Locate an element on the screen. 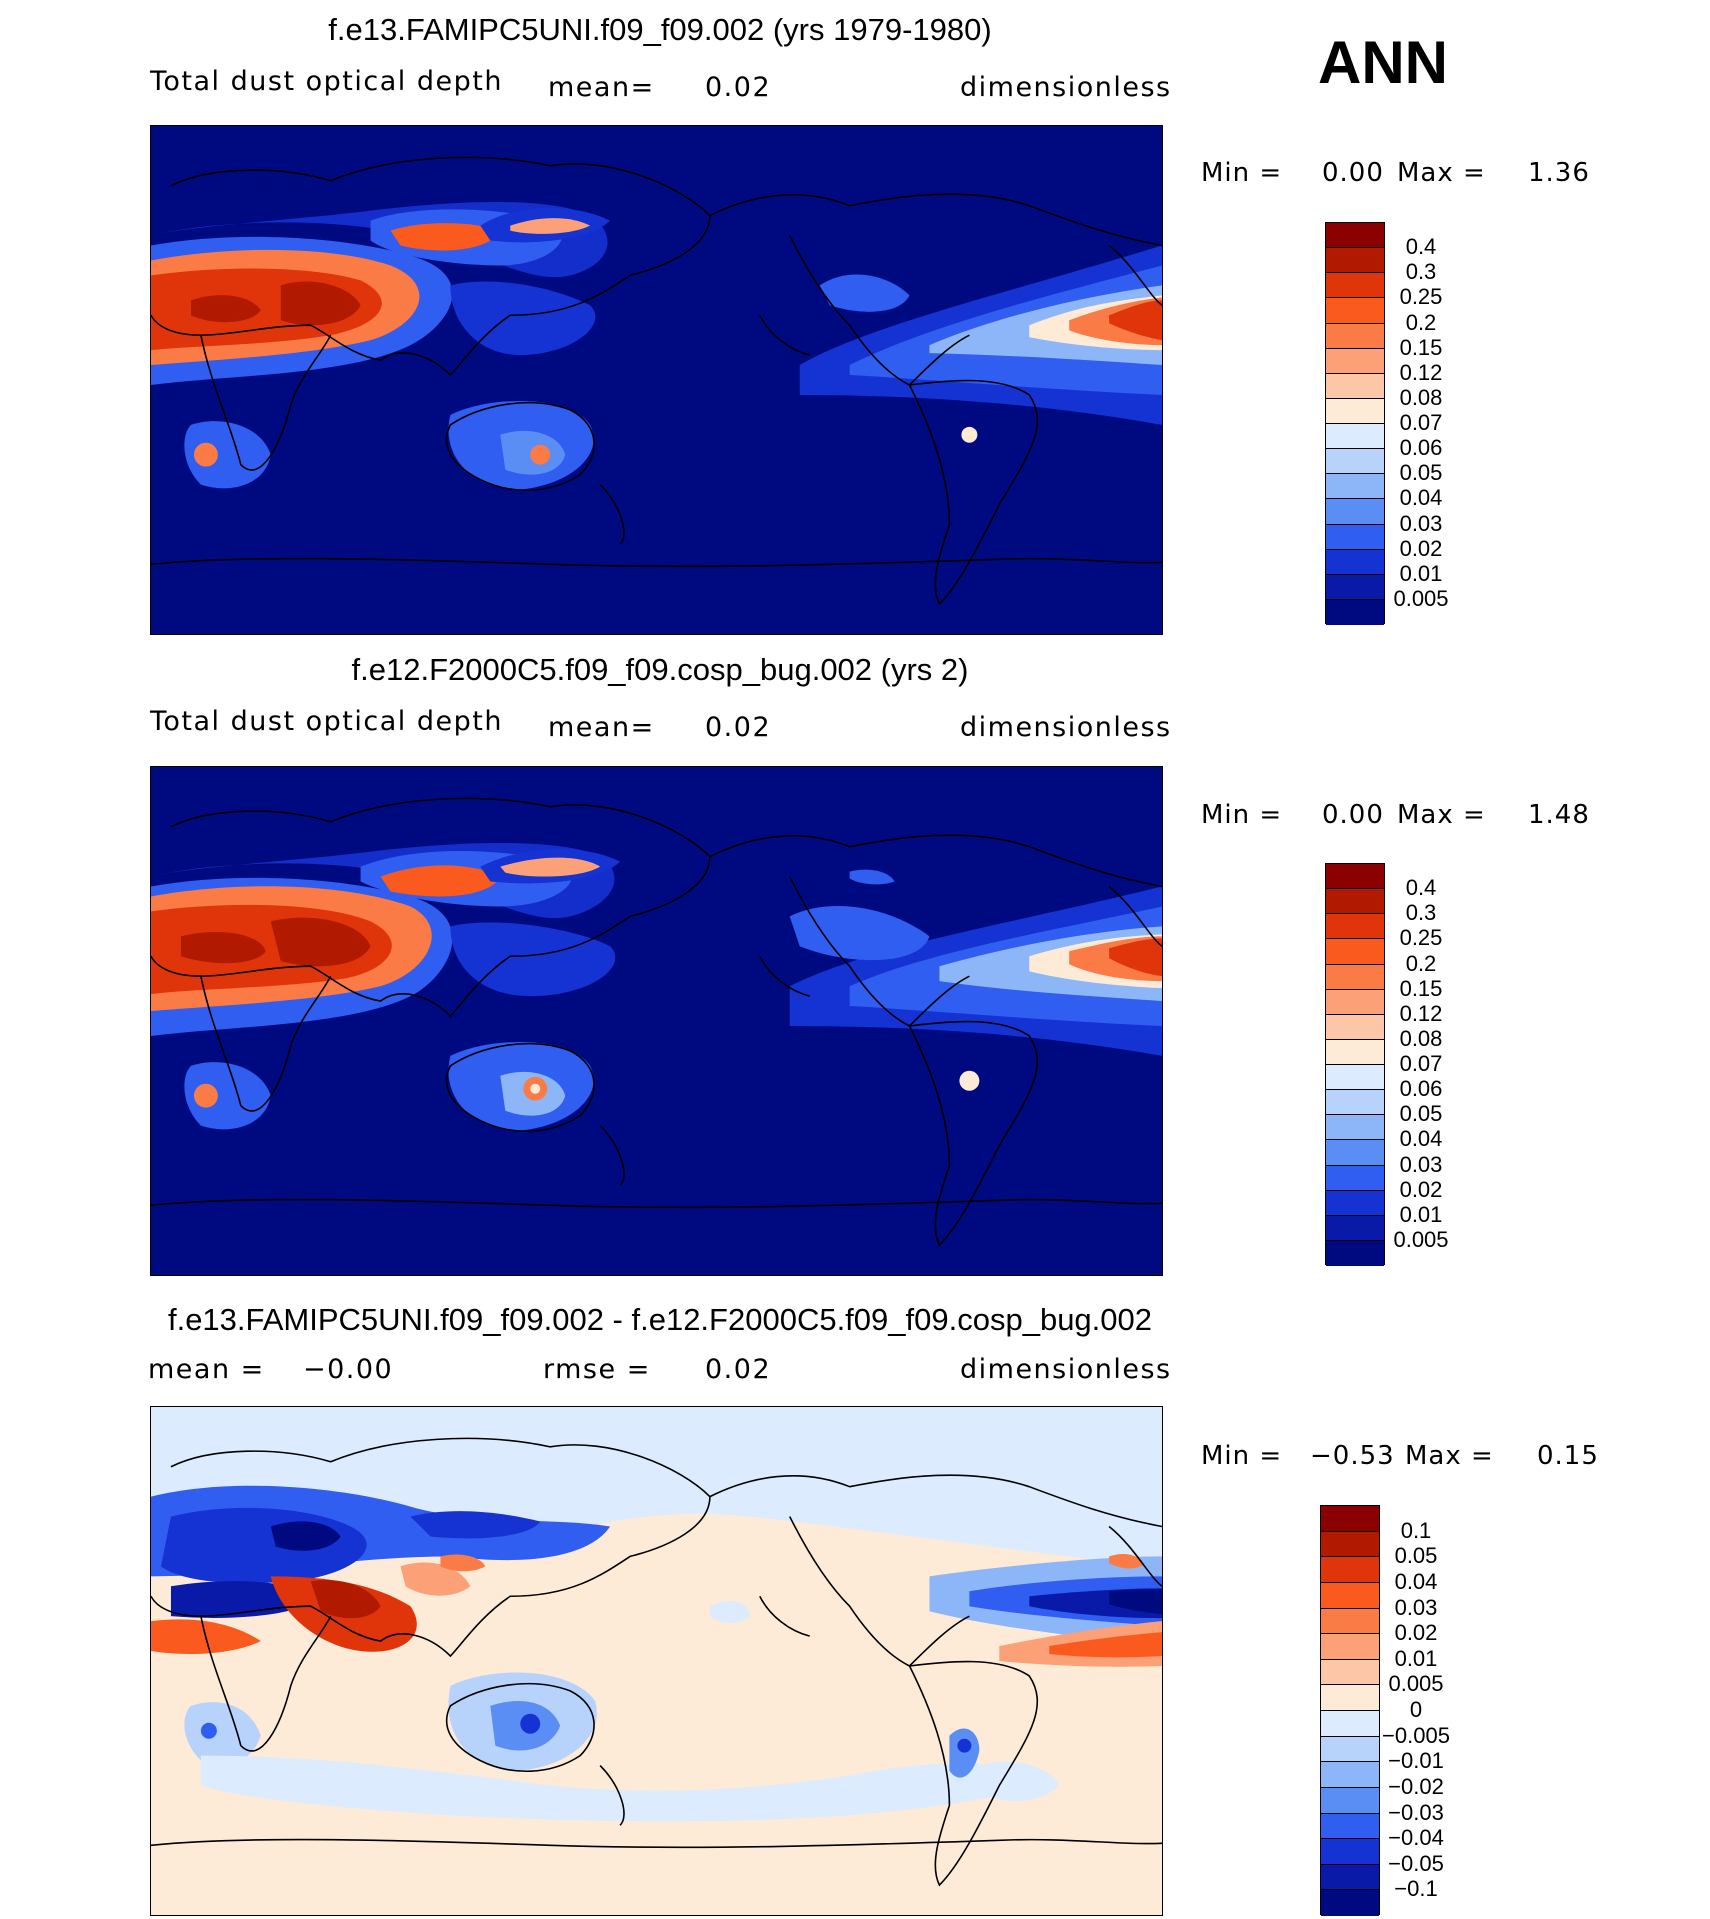  panel-2-mean-value: 0.02 is located at coordinates (738, 727).